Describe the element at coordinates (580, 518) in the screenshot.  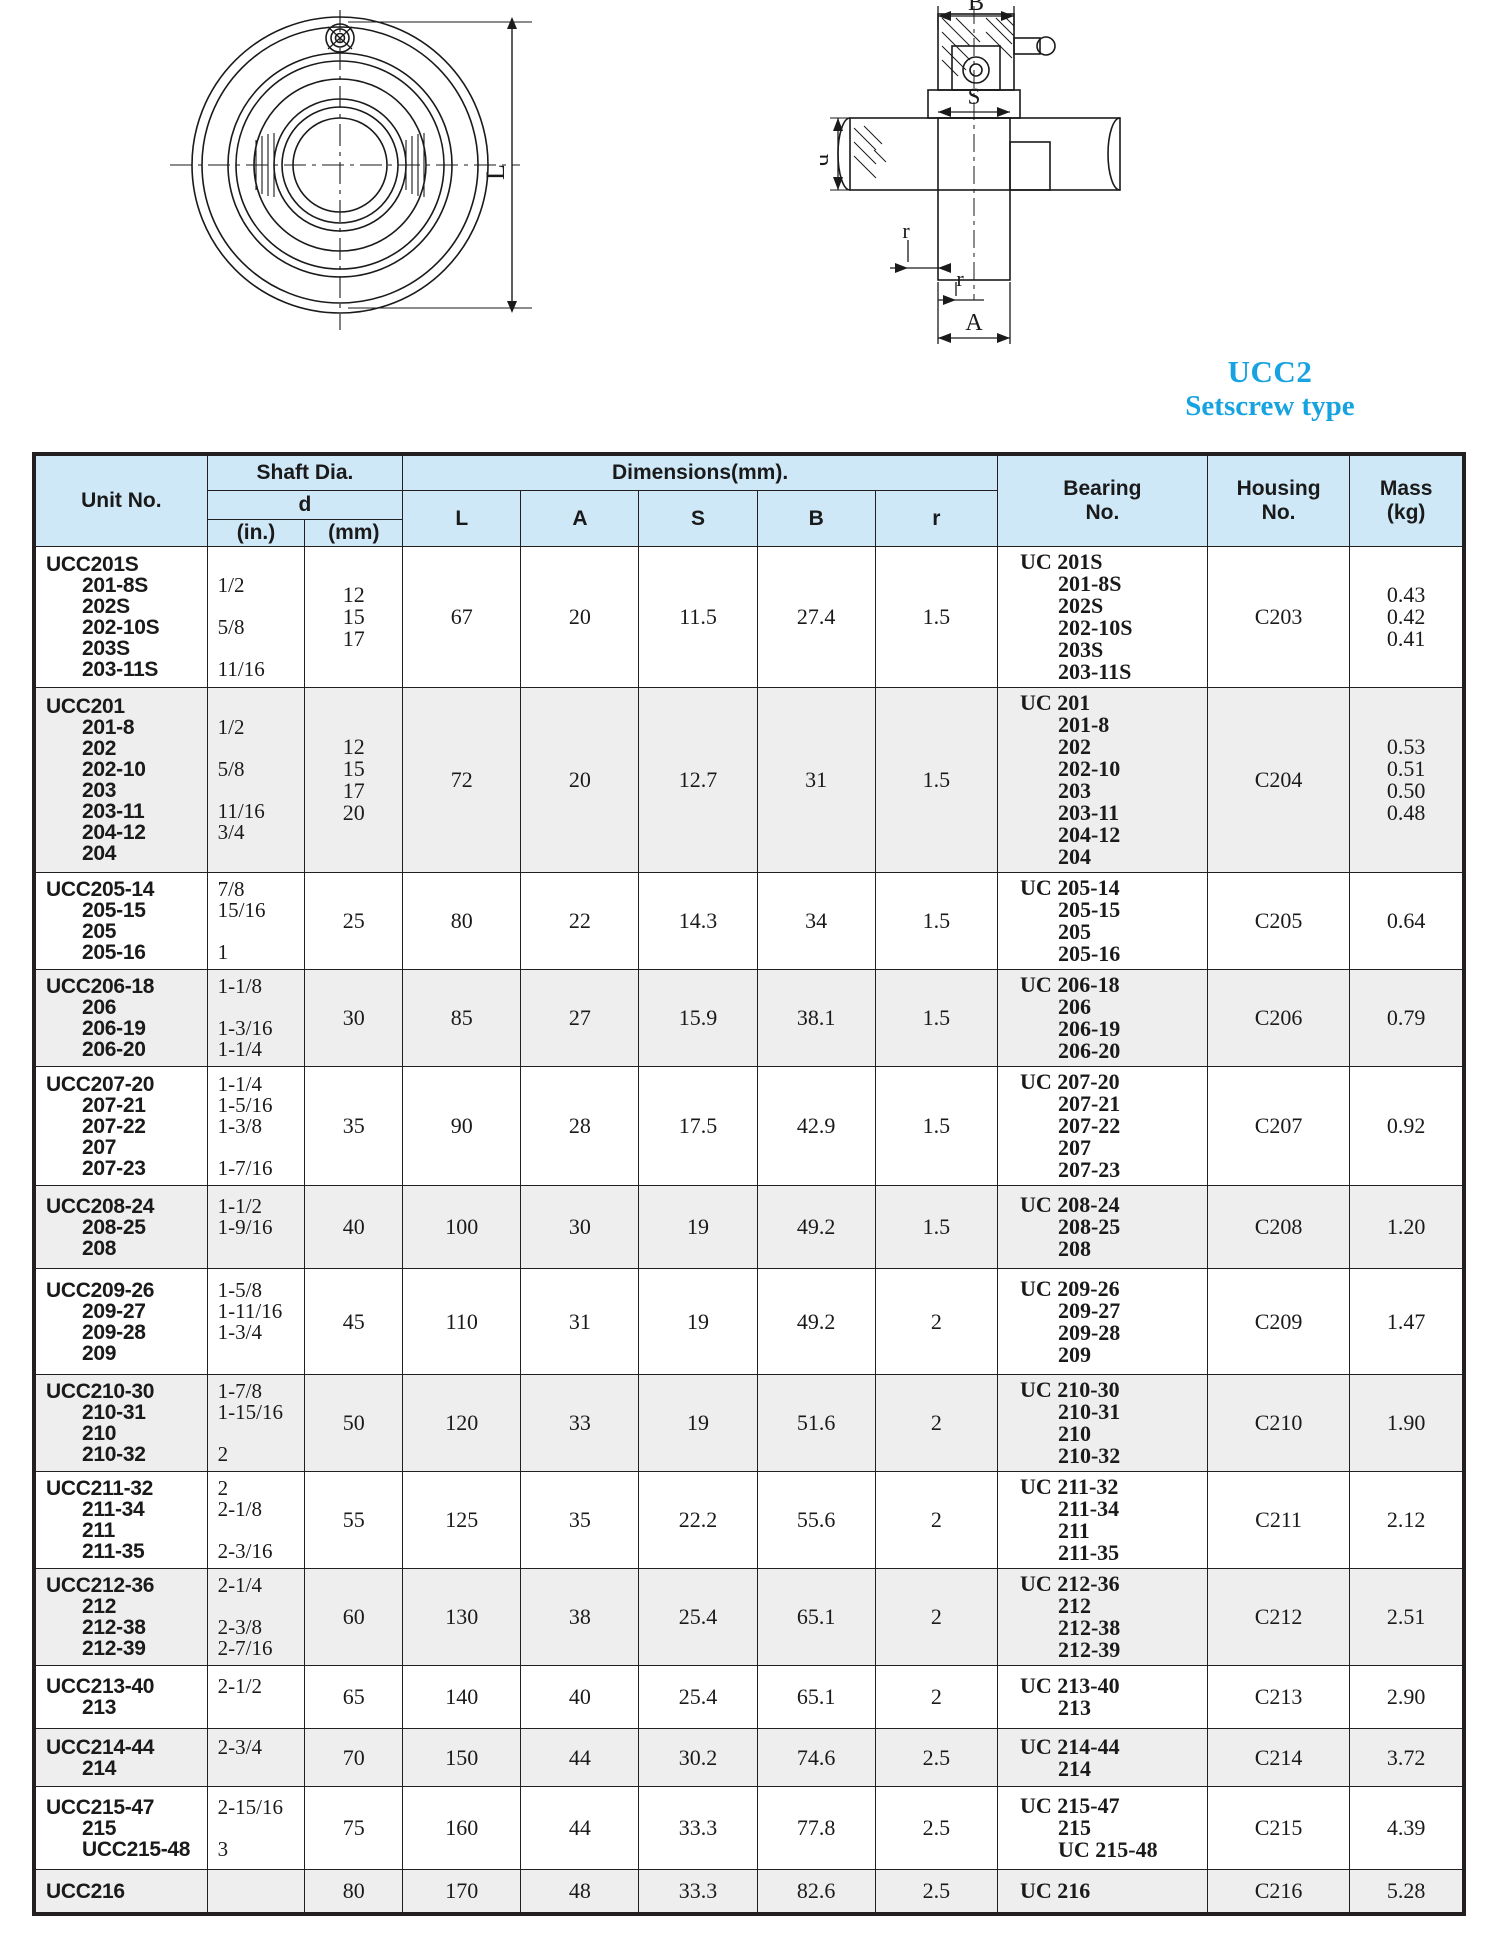
I see `header-dim-A: A` at that location.